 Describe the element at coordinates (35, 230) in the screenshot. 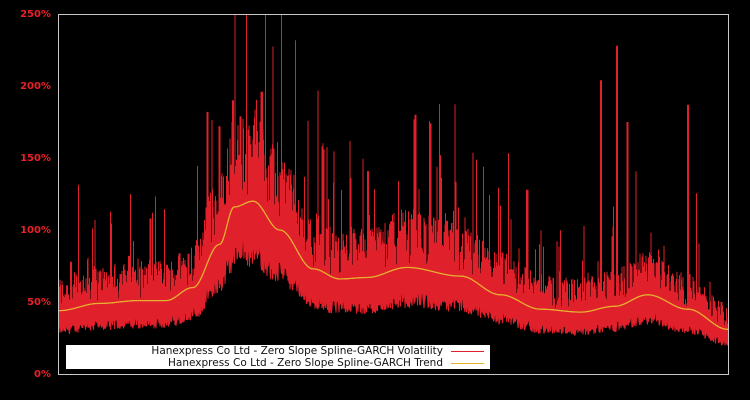

I see `y-tick-100: 100%` at that location.